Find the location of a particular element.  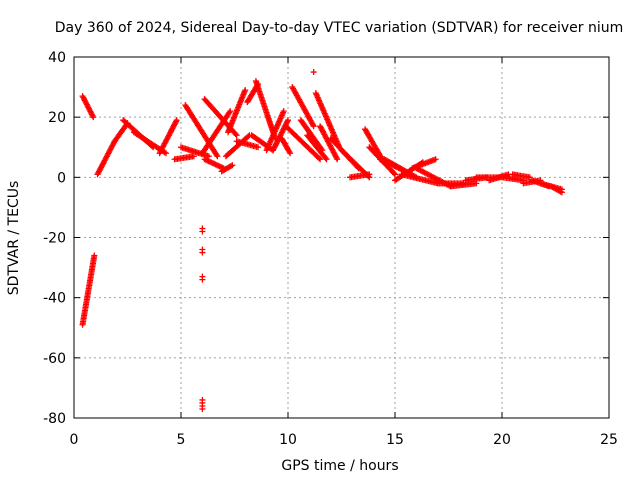

y-tick-label: -60 is located at coordinates (54, 359).